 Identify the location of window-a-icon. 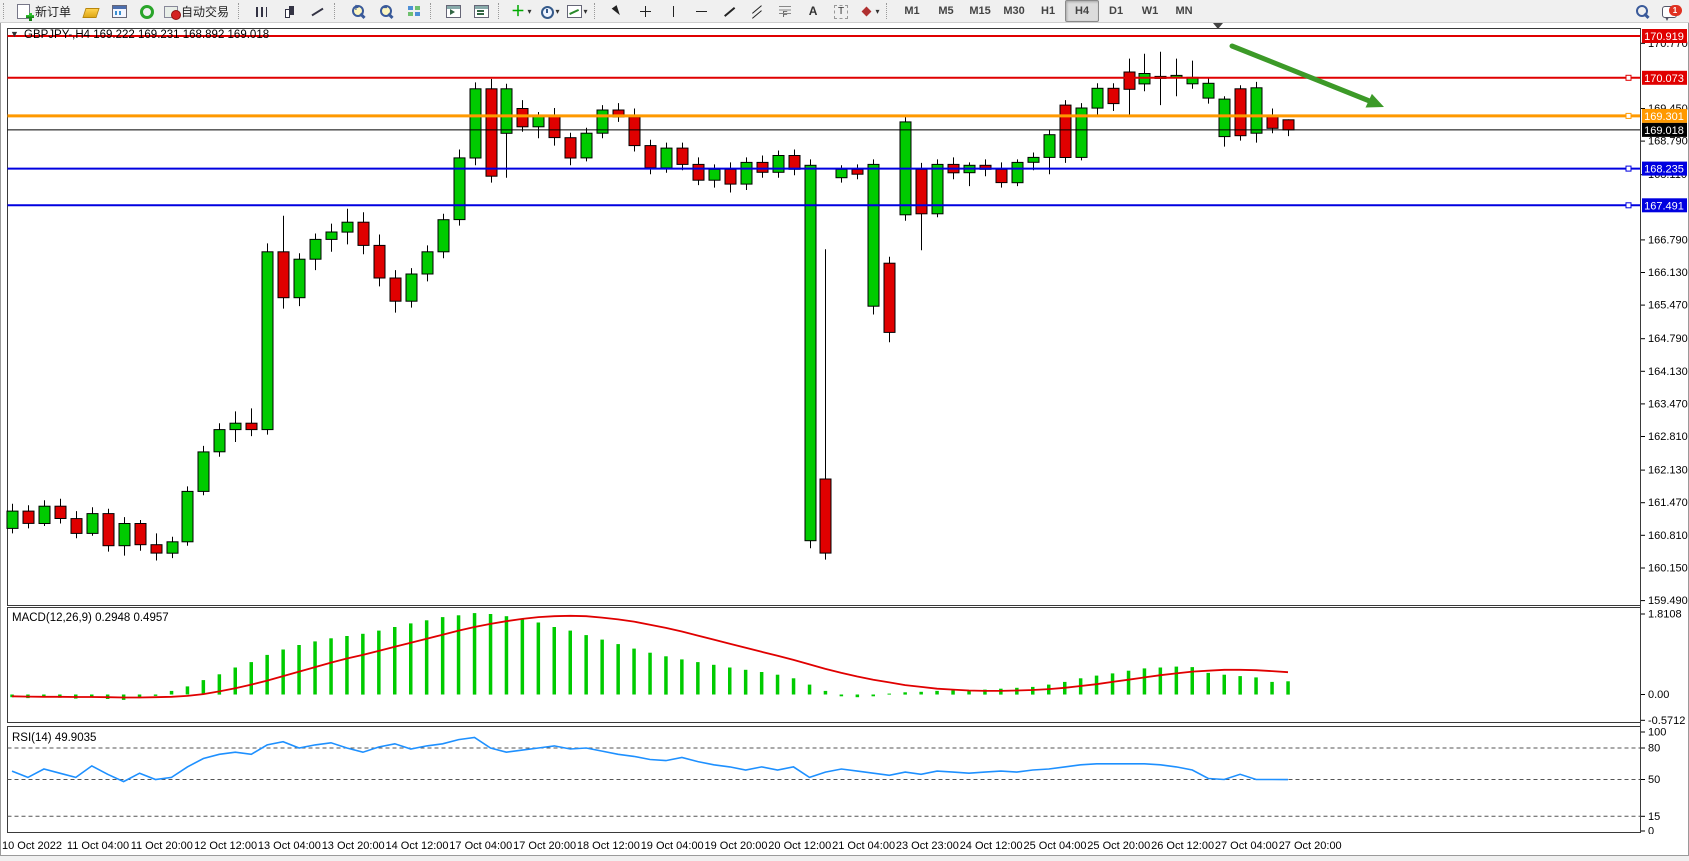
(453, 11).